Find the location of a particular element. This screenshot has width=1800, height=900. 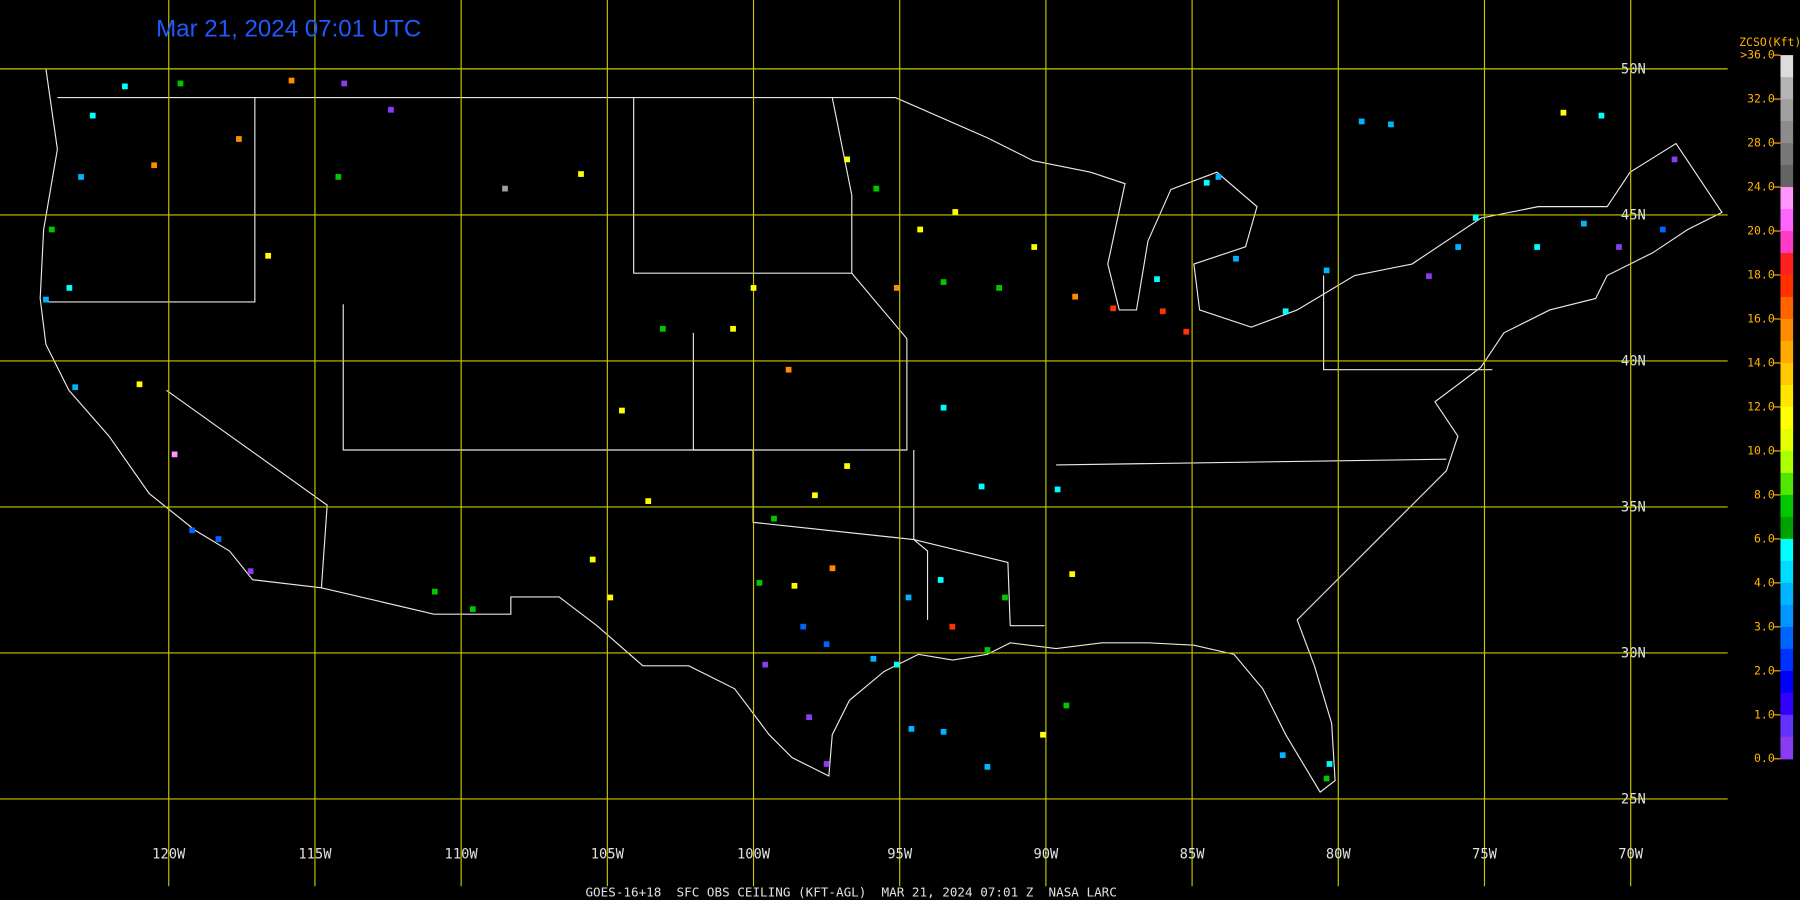

lat-label: 25N is located at coordinates (1633, 800).